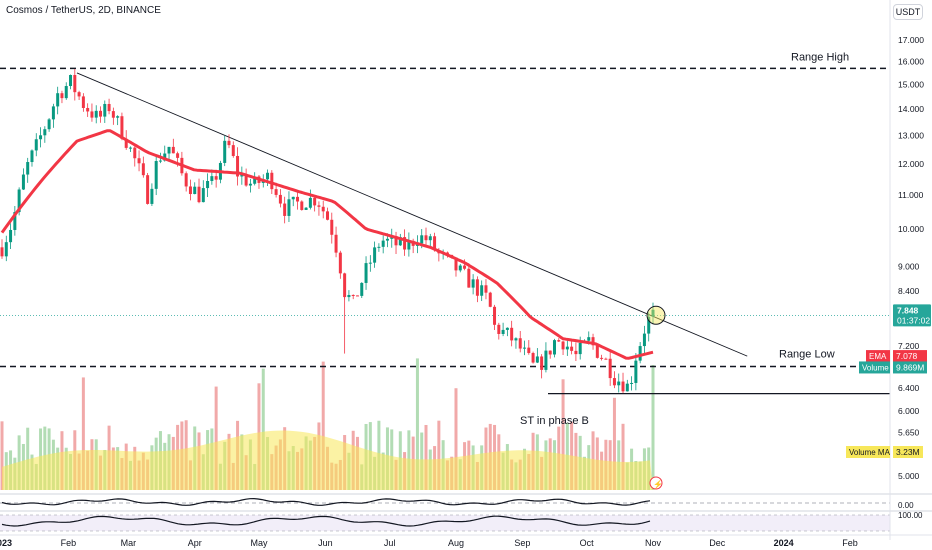 The height and width of the screenshot is (550, 932). What do you see at coordinates (326, 521) in the screenshot?
I see `oscillator-line` at bounding box center [326, 521].